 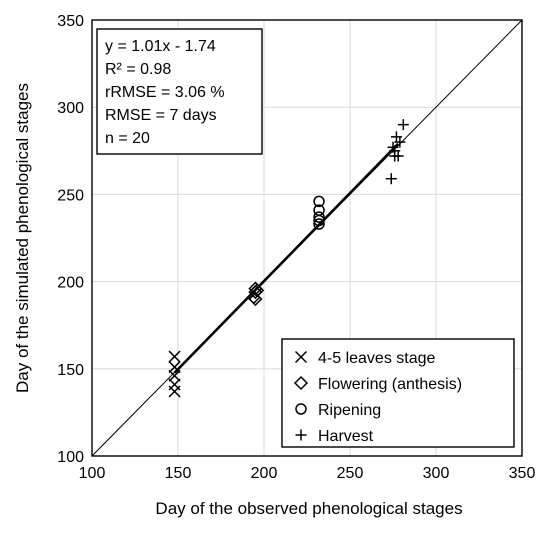 I want to click on y-axis-title: Day of the simulated phenological stages, so click(x=22, y=238).